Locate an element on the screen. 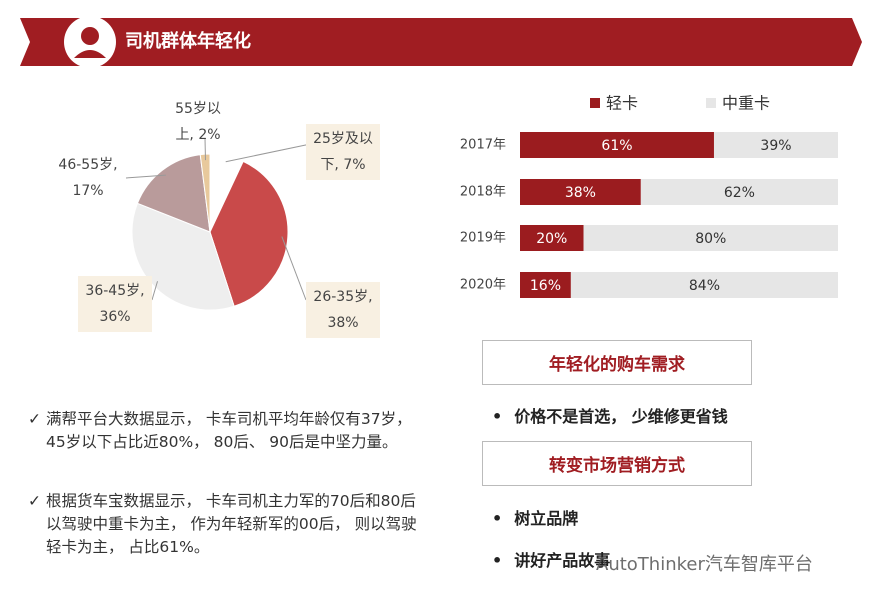  pie-label: 36-45岁, 36% is located at coordinates (115, 304).